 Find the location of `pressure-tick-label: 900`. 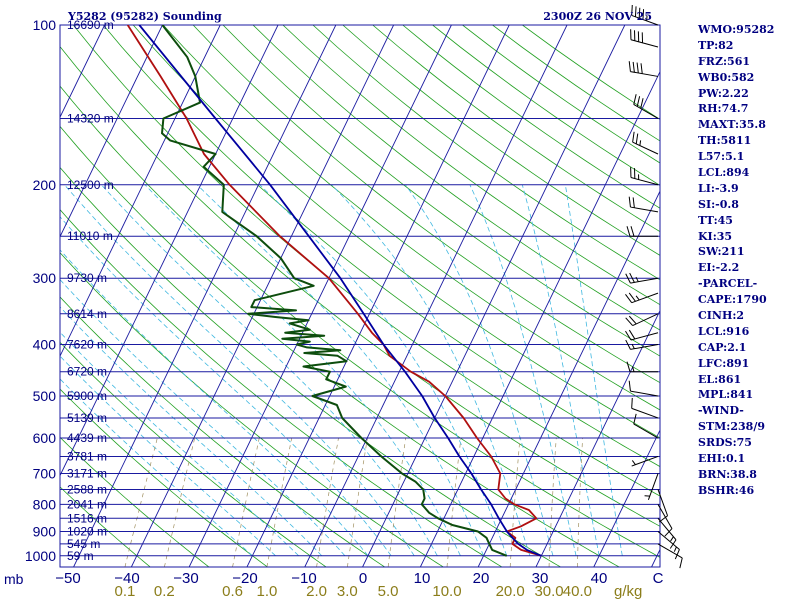

pressure-tick-label: 900 is located at coordinates (45, 531).